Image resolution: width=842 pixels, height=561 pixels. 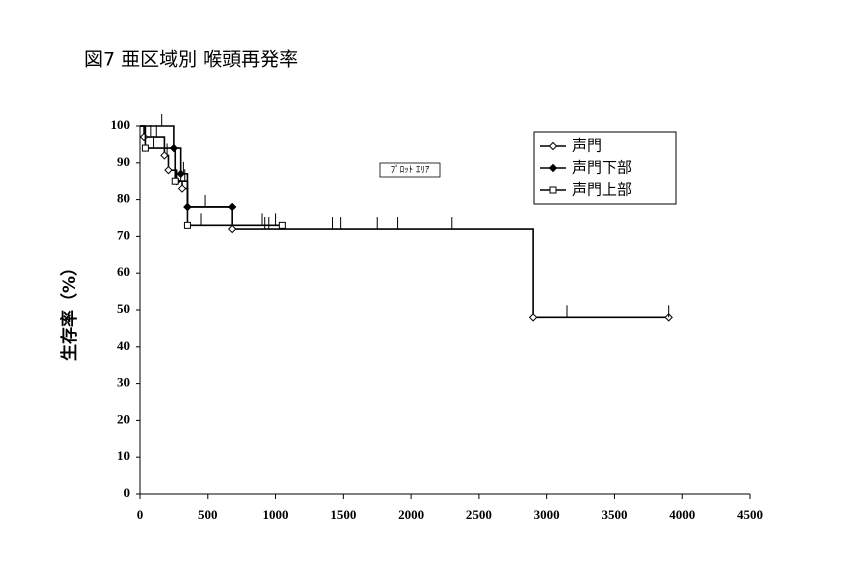 What do you see at coordinates (208, 514) in the screenshot?
I see `x-tick-label: 500` at bounding box center [208, 514].